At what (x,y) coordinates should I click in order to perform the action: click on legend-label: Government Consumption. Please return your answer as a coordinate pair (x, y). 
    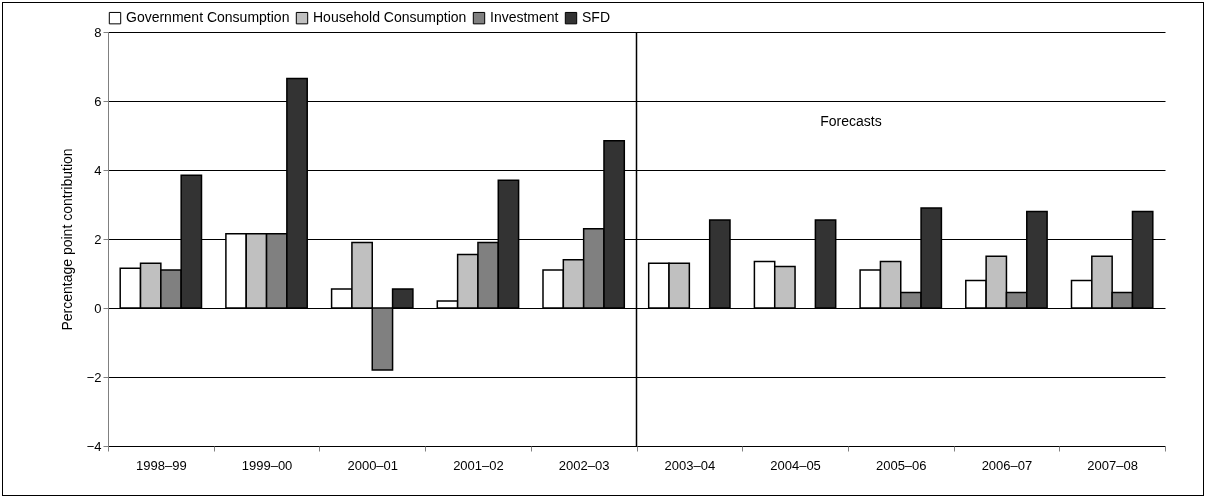
    Looking at the image, I should click on (208, 17).